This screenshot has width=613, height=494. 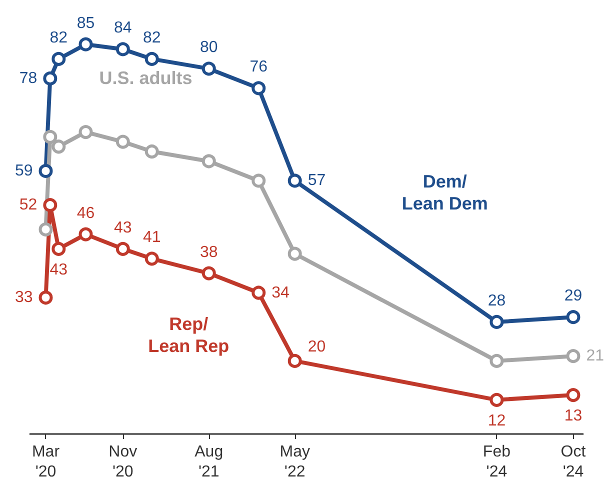 What do you see at coordinates (85, 23) in the screenshot?
I see `data-label: 85` at bounding box center [85, 23].